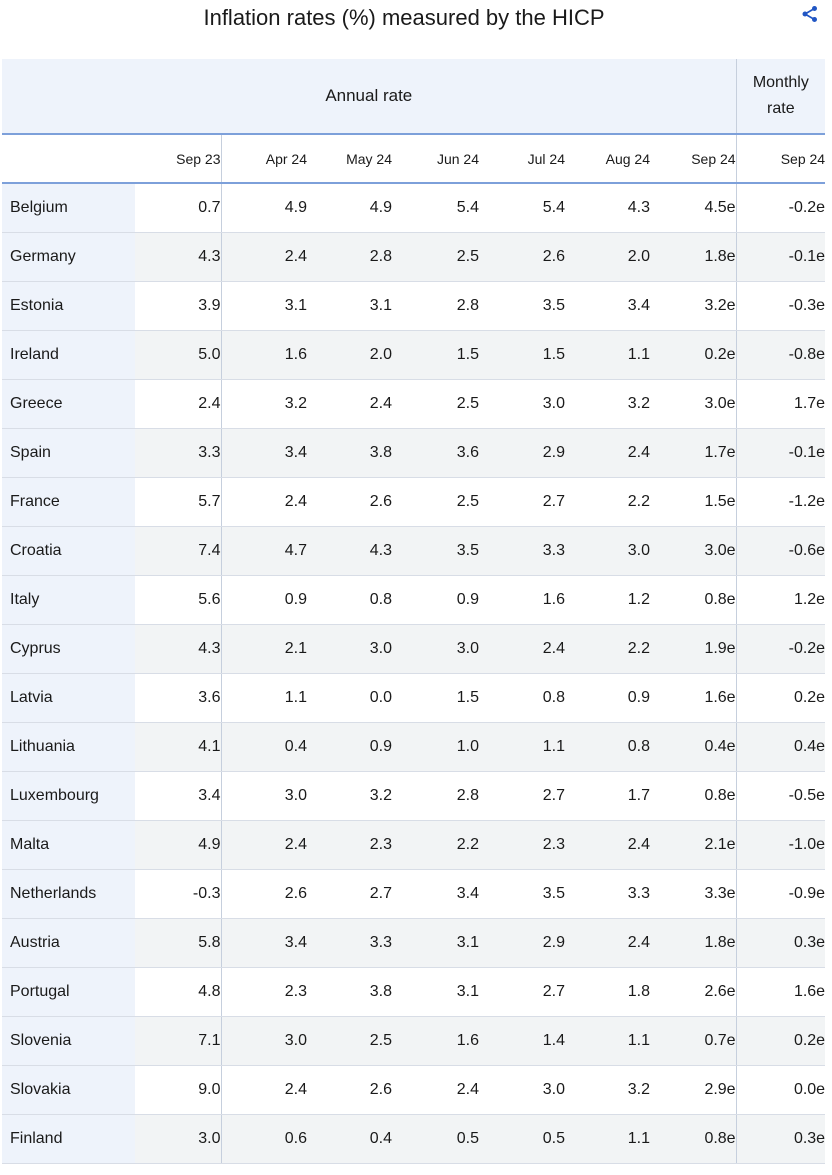 The height and width of the screenshot is (1175, 832). I want to click on table-row: Ireland 5.0 1.6 2.0 1.5 1.5 1.1 0.2e -0.8e, so click(414, 355).